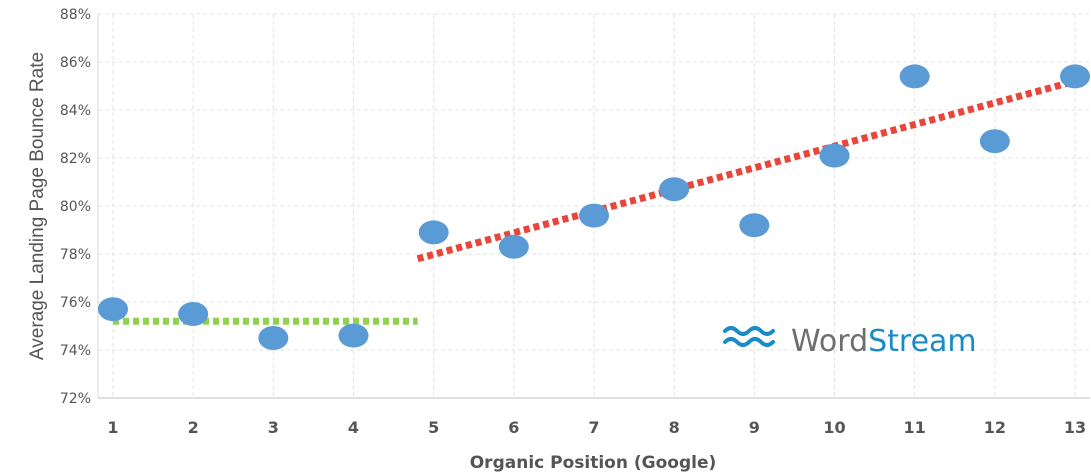 The height and width of the screenshot is (475, 1091). I want to click on x-tick-label: 9, so click(754, 427).